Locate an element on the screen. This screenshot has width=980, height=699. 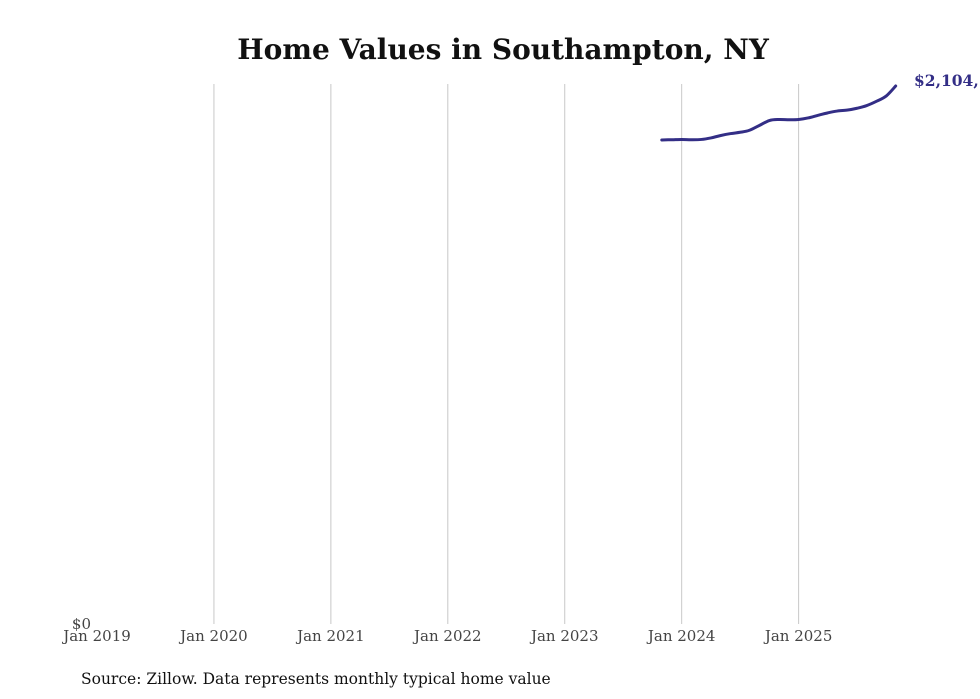
x-tick-label: Jan 2019 is located at coordinates (96, 636).